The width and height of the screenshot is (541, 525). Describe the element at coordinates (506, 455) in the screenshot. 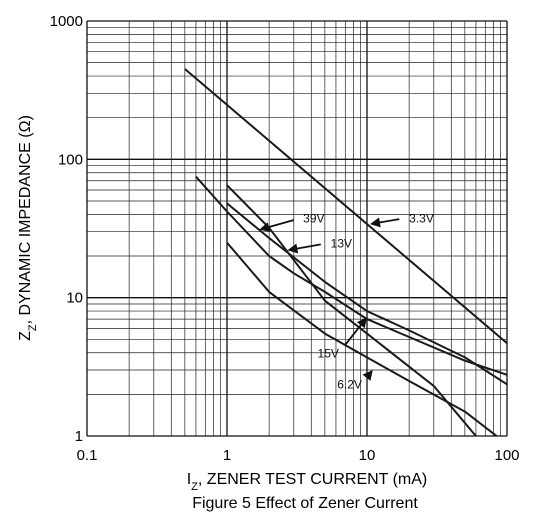

I see `x-tick-label: 100` at that location.